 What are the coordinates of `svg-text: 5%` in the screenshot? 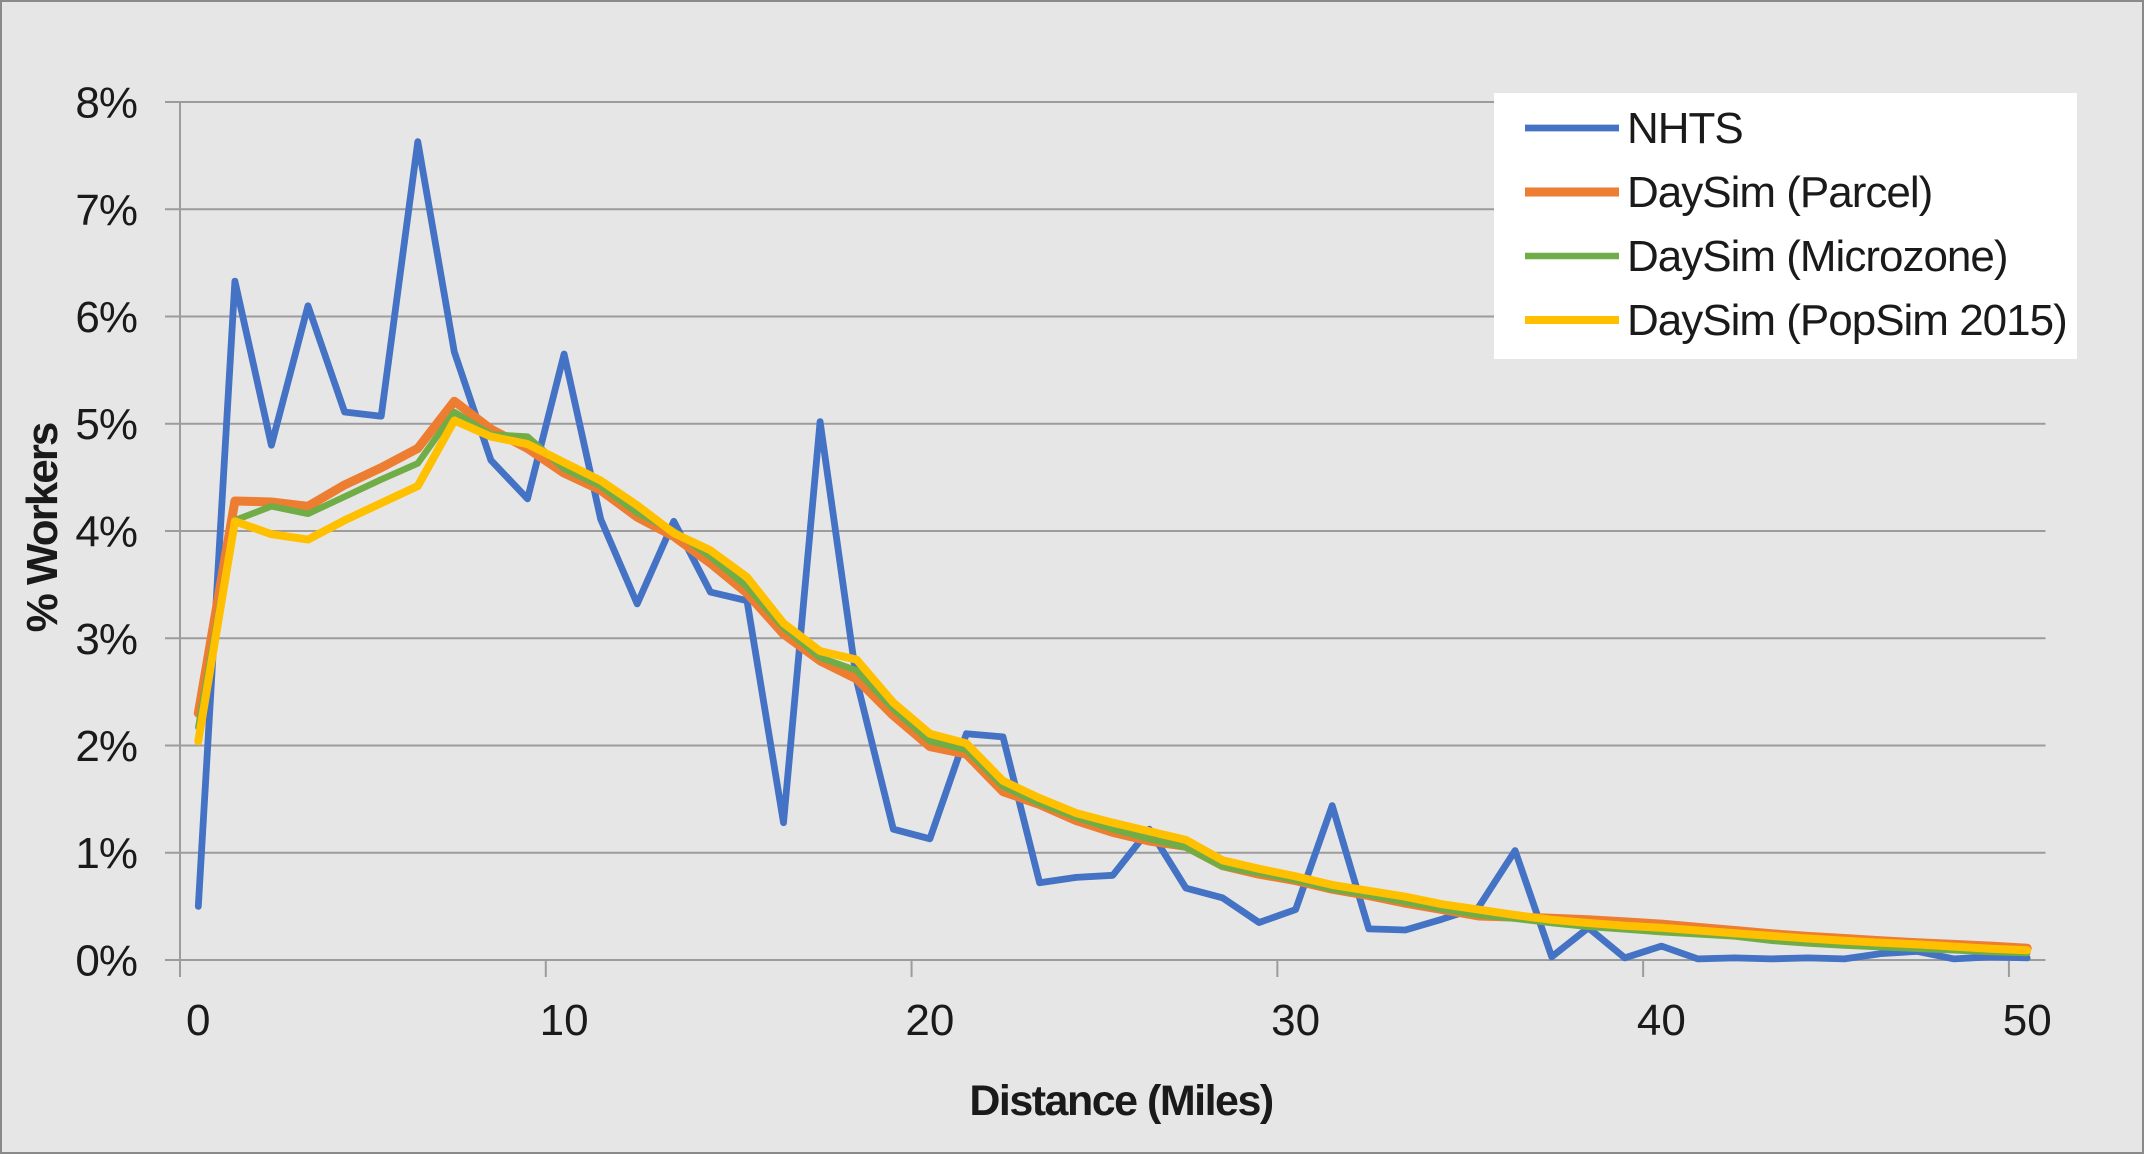 It's located at (106, 424).